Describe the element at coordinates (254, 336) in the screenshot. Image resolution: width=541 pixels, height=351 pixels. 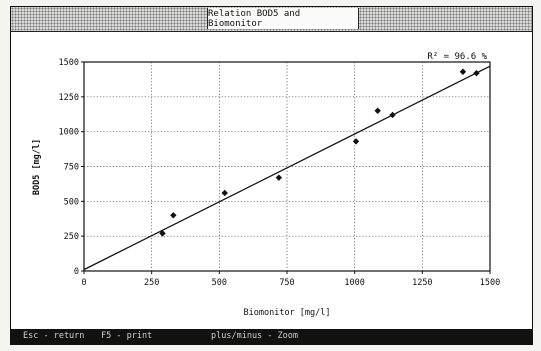
I see `status-zoom: plus/minus - Zoom` at that location.